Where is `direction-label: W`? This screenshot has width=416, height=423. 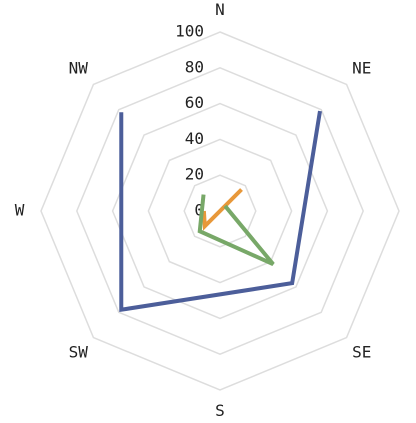 direction-label: W is located at coordinates (20, 210).